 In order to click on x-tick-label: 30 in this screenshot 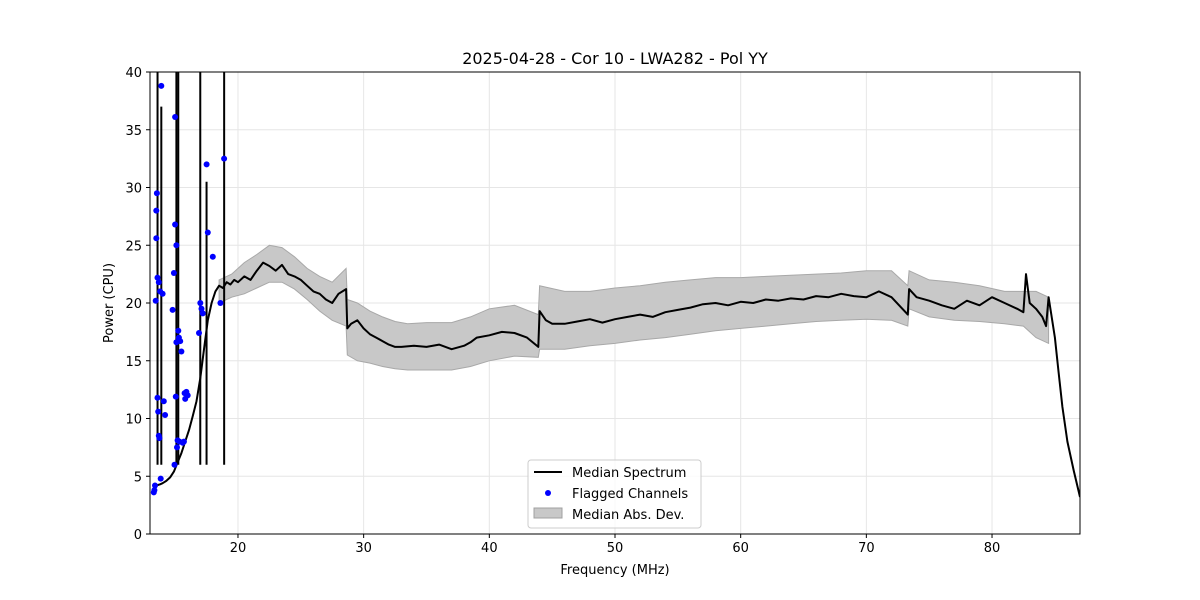, I will do `click(363, 548)`.